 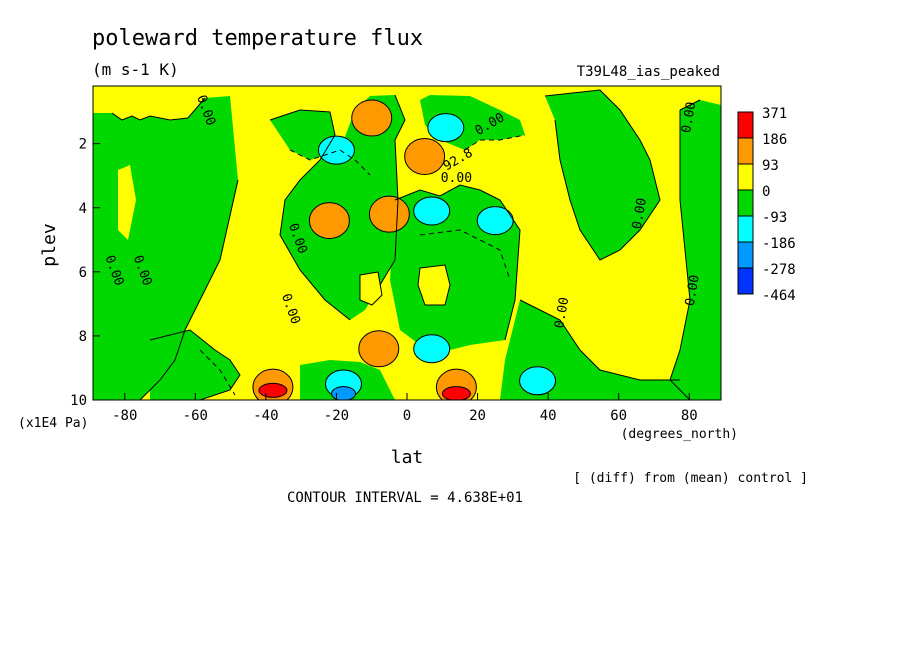 I want to click on y-tick-label: 6, so click(x=83, y=273).